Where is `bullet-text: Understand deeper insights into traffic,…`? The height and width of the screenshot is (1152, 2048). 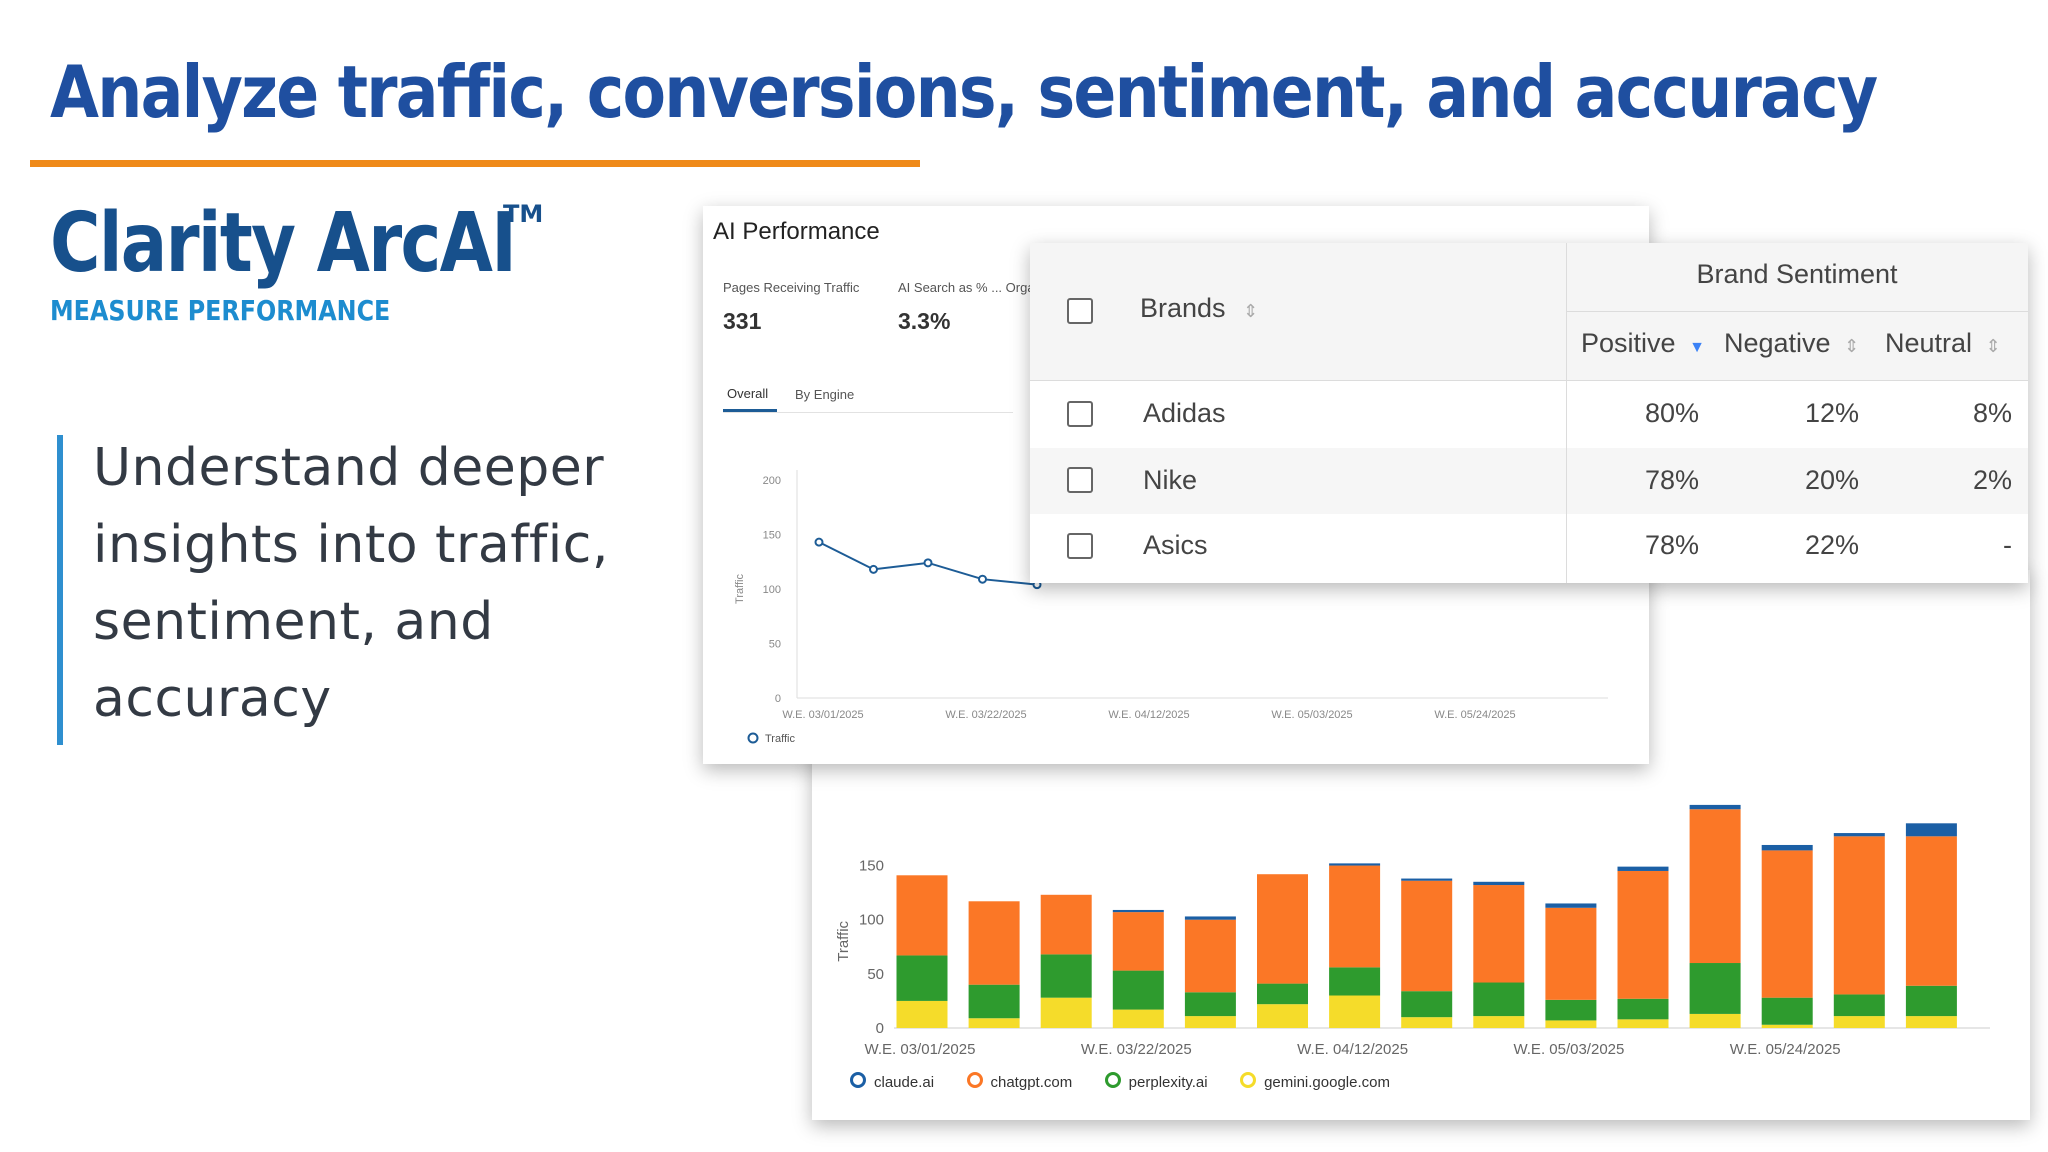 bullet-text: Understand deeper insights into traffic,… is located at coordinates (351, 583).